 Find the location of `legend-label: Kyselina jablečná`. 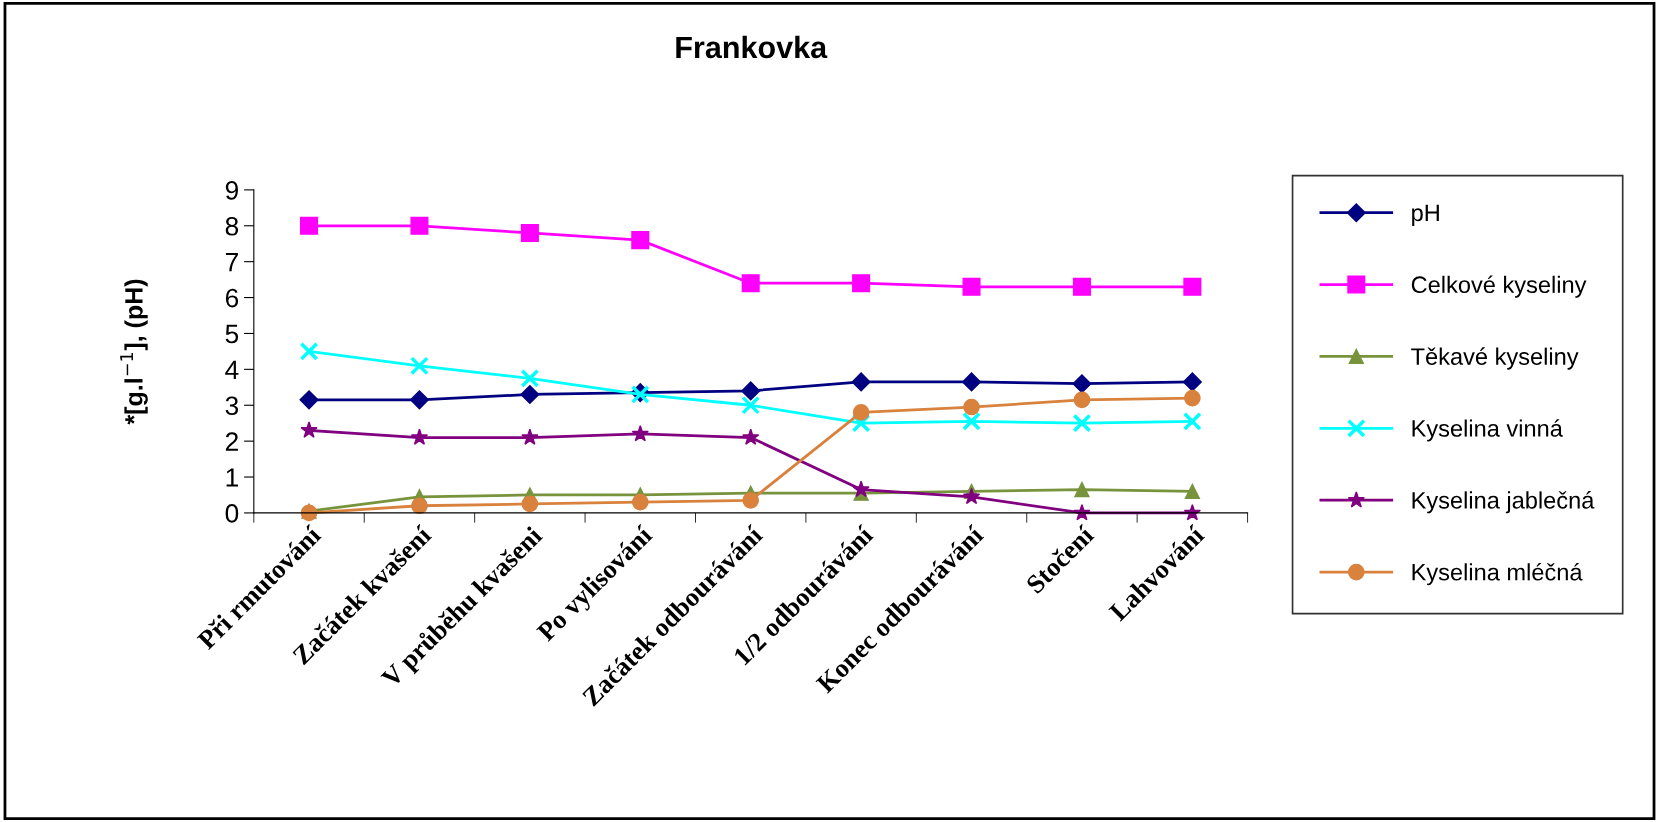

legend-label: Kyselina jablečná is located at coordinates (1503, 502).